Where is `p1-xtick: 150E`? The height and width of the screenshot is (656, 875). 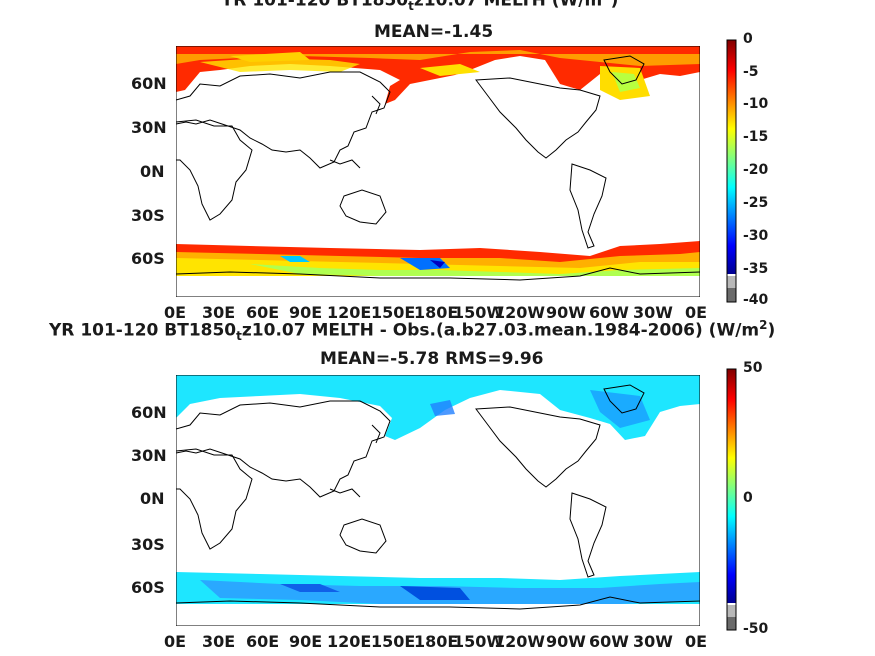
p1-xtick: 150E is located at coordinates (393, 312).